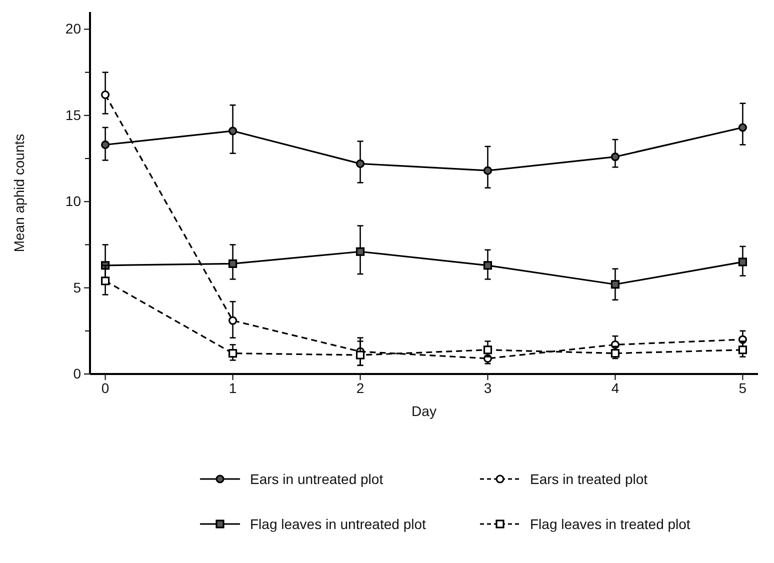  Describe the element at coordinates (317, 479) in the screenshot. I see `legend-label: Ears in untreated plot` at that location.